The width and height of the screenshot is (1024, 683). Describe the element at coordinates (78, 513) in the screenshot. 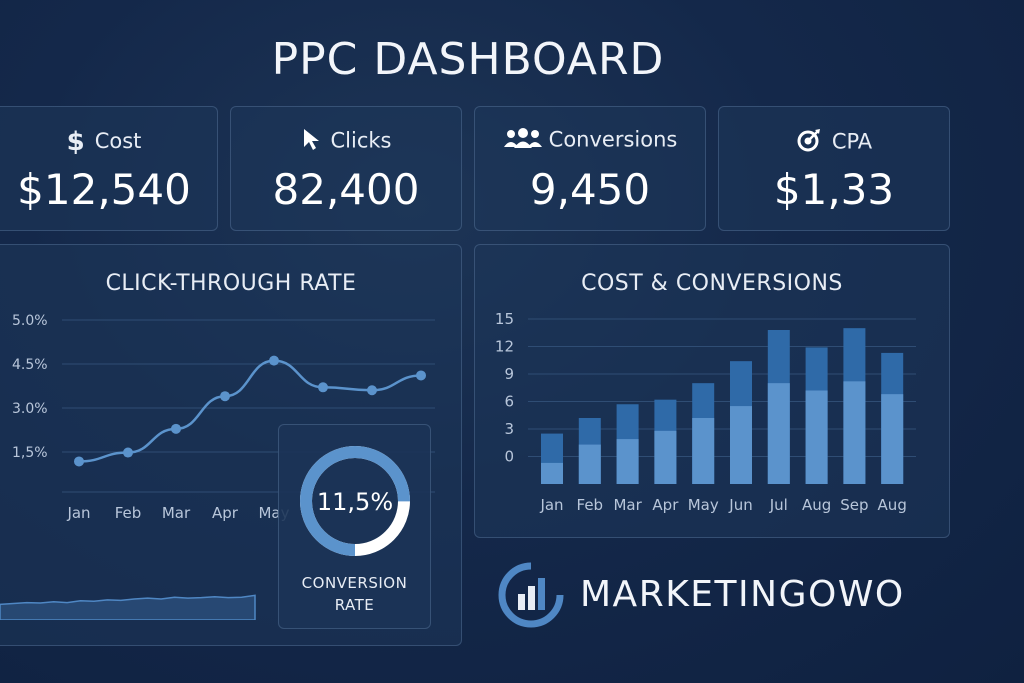

I see `ctr-x-tick-label: Jan` at that location.